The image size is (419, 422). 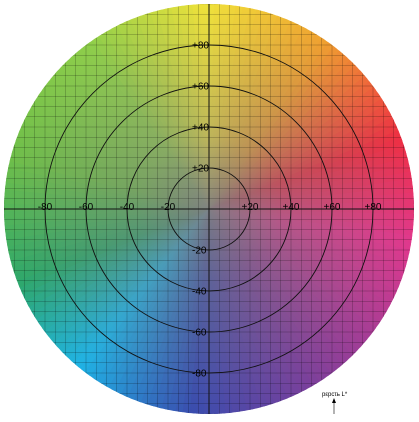 What do you see at coordinates (127, 207) in the screenshot?
I see `x-tick-label: -40` at bounding box center [127, 207].